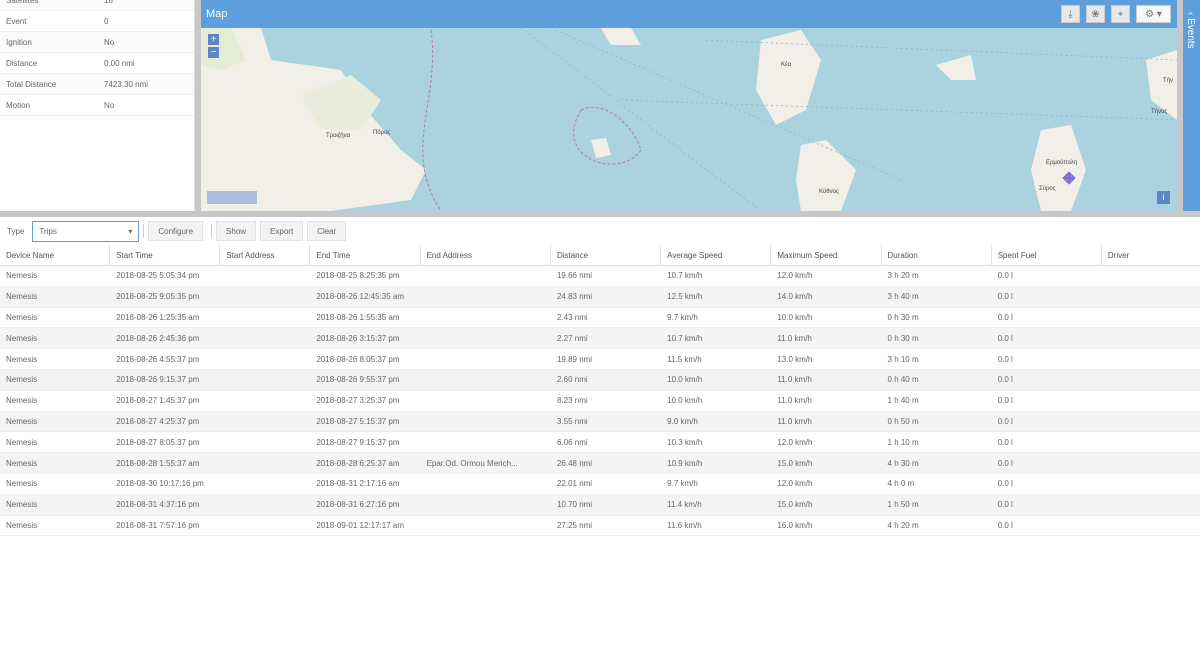 Image resolution: width=1200 pixels, height=670 pixels. I want to click on status-key: Event, so click(16, 21).